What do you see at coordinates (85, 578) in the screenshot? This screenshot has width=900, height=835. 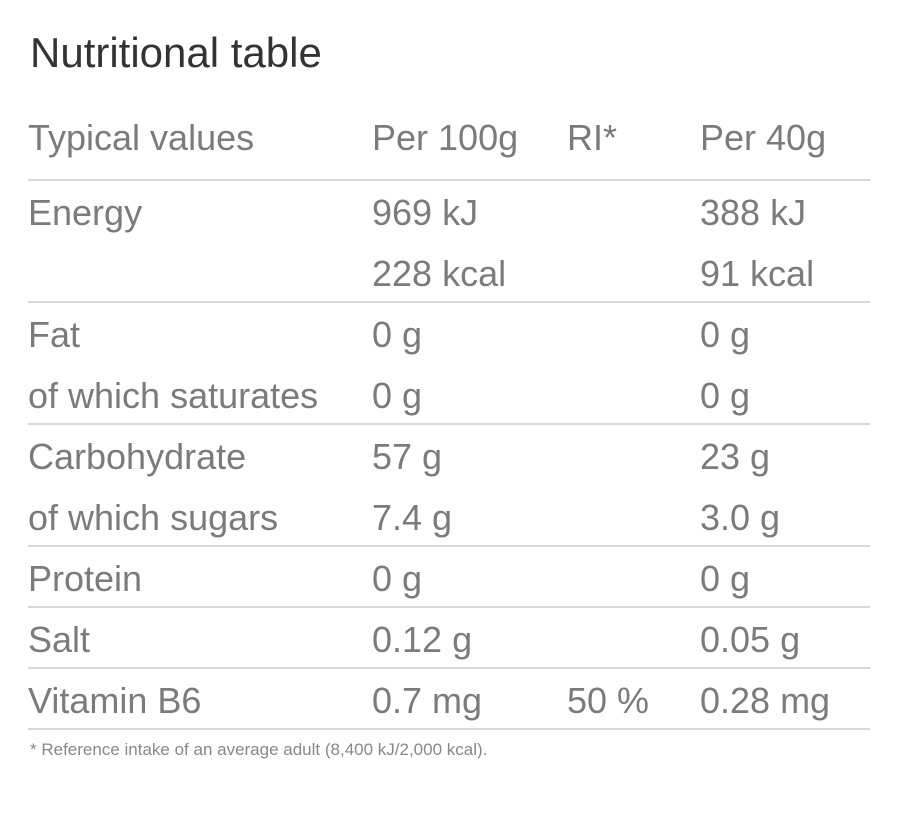 I see `row-label: Protein` at bounding box center [85, 578].